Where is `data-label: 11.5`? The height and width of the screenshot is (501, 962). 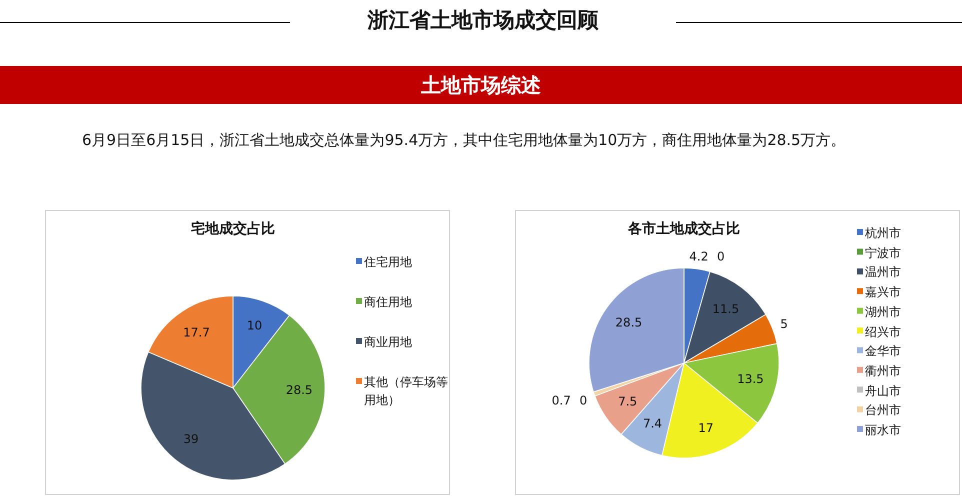 data-label: 11.5 is located at coordinates (726, 309).